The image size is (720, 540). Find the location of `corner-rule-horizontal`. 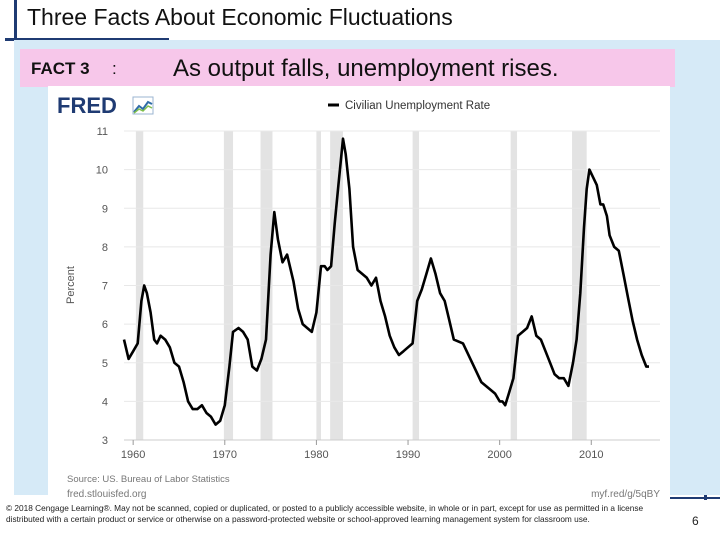

corner-rule-horizontal is located at coordinates (695, 498).